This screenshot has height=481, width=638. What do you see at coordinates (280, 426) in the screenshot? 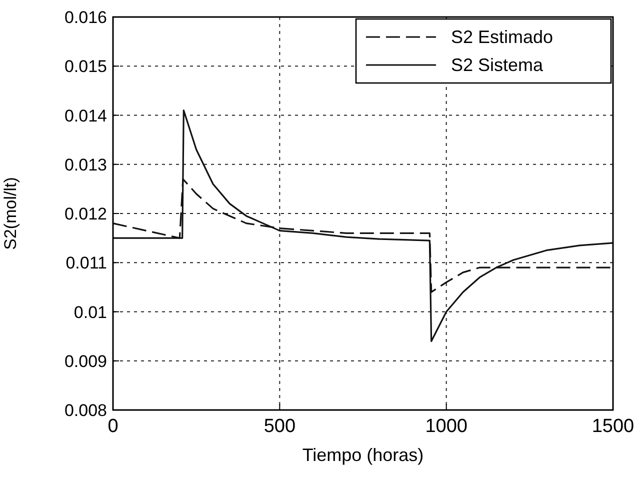
I see `x-tick-label: 500` at bounding box center [280, 426].